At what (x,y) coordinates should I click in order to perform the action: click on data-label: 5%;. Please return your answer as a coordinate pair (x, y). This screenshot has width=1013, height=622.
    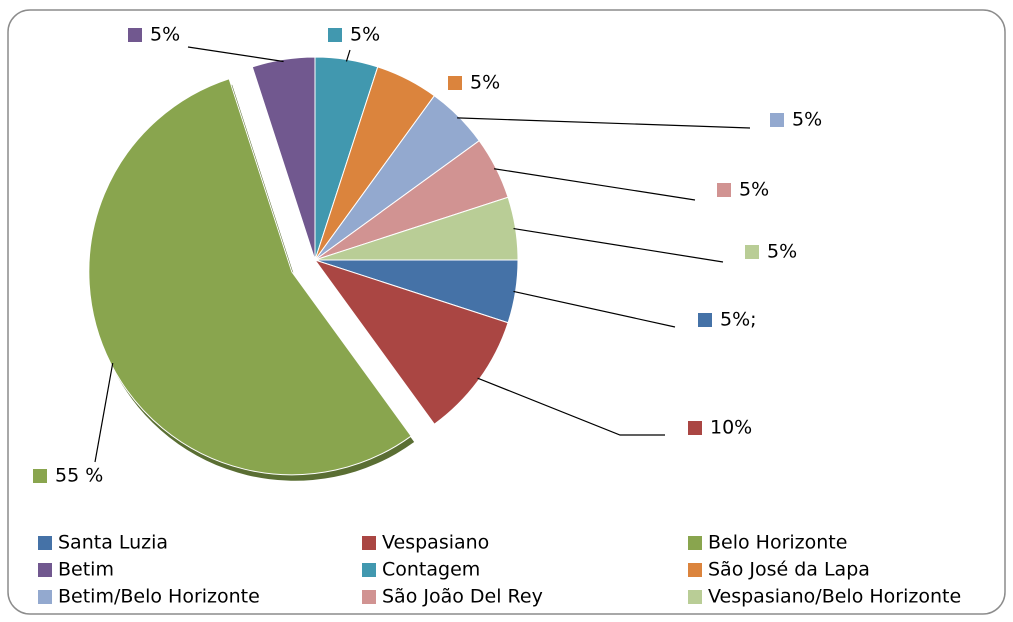
    Looking at the image, I should click on (738, 320).